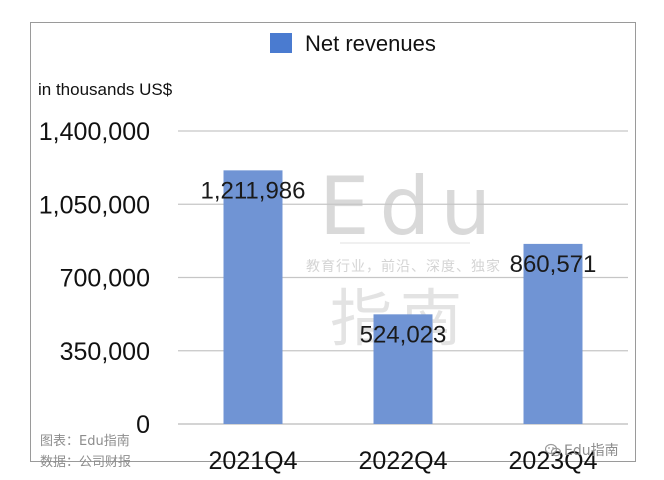  Describe the element at coordinates (370, 43) in the screenshot. I see `legend-label: Net revenues` at that location.